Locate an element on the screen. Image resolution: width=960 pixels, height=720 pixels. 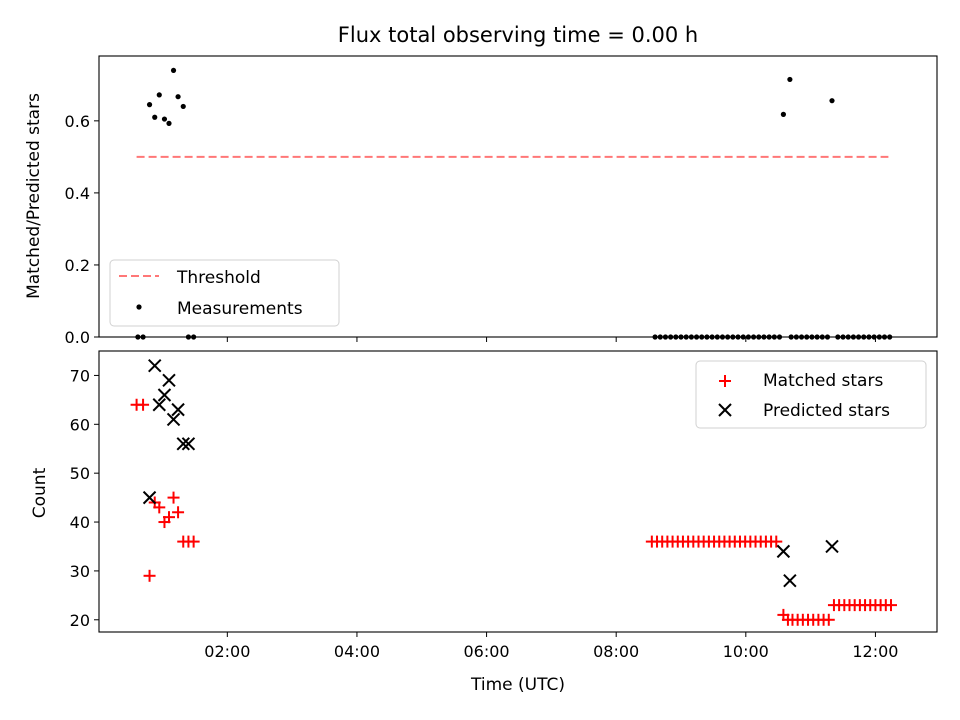
x-axis-label: Time (UTC) is located at coordinates (517, 685).